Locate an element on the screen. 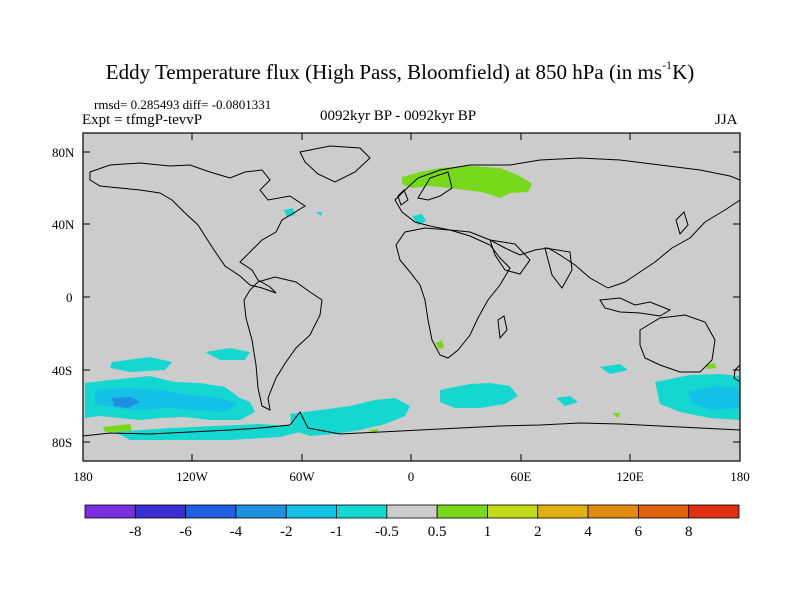  colorbar-label: -6 is located at coordinates (185, 532).